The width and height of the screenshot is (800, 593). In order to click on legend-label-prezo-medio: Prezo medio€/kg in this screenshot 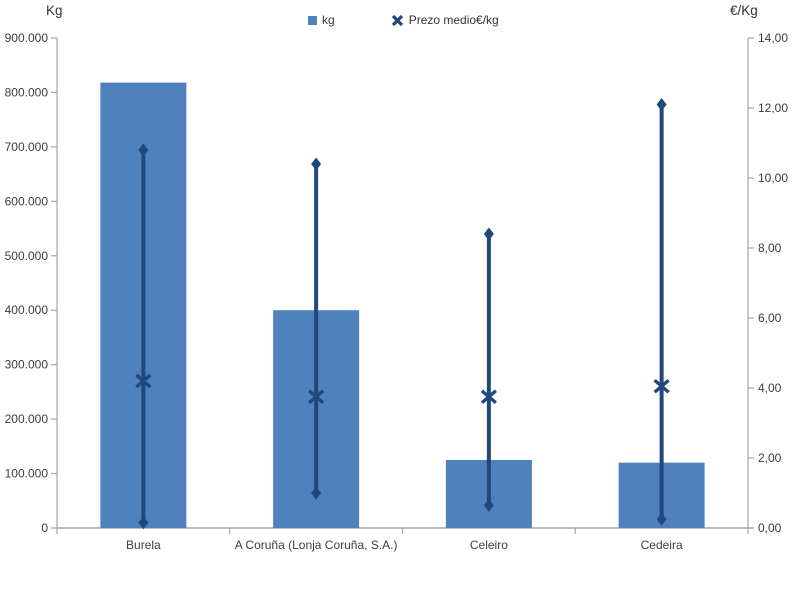, I will do `click(453, 20)`.